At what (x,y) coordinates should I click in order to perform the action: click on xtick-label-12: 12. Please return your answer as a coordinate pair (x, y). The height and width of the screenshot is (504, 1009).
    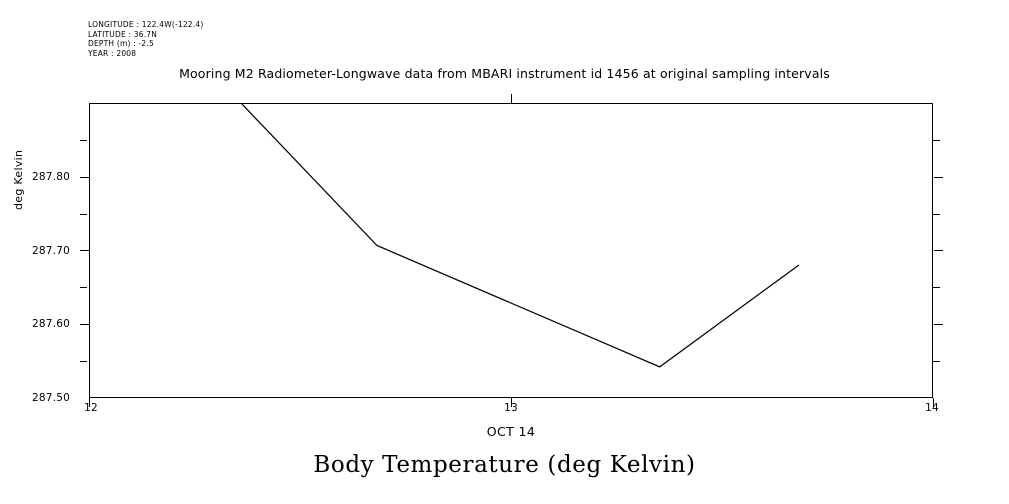
    Looking at the image, I should click on (91, 408).